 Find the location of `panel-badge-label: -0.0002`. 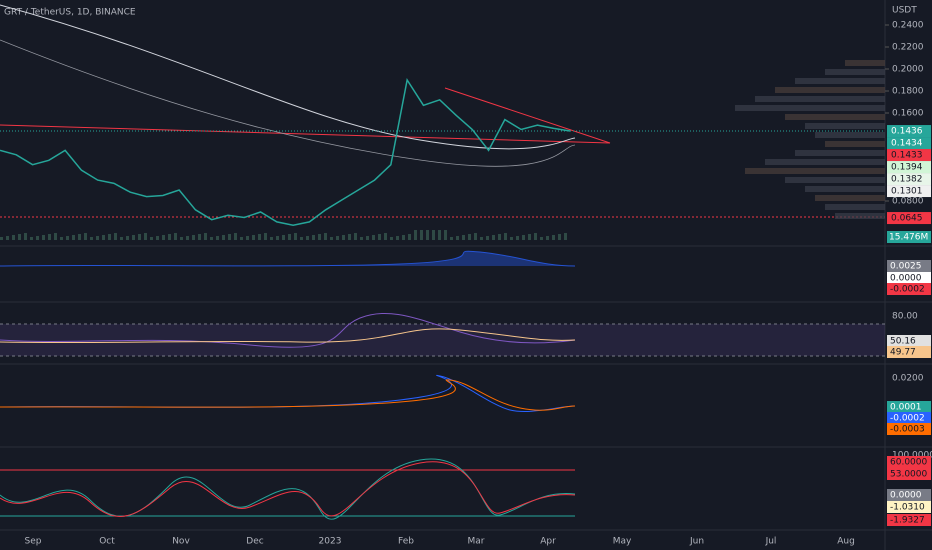

panel-badge-label: -0.0002 is located at coordinates (907, 419).